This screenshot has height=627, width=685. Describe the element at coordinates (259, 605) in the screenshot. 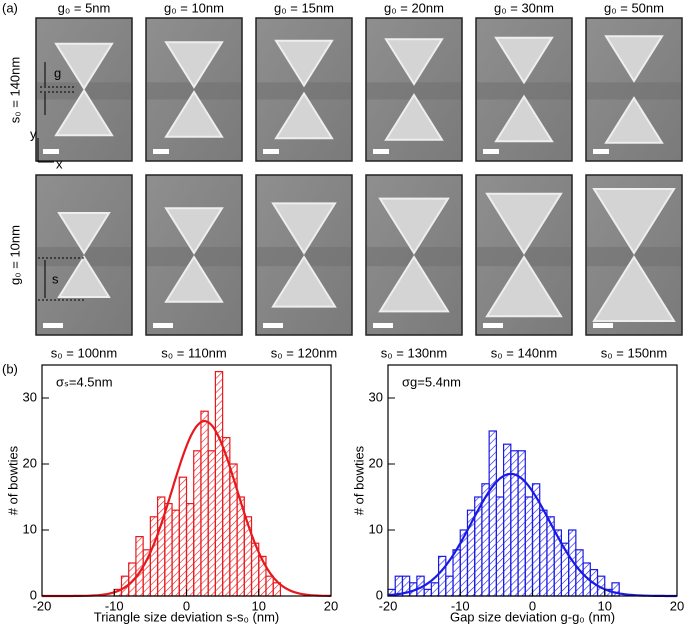

I see `x-tick-label: 10` at that location.